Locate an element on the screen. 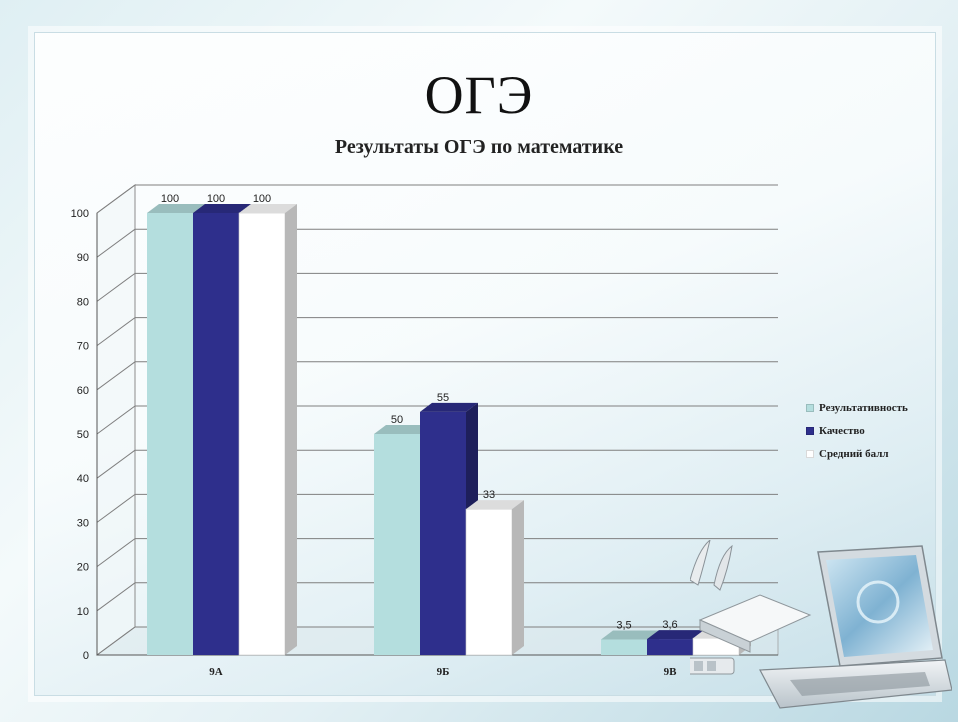 The width and height of the screenshot is (958, 722). y-tick-label: 50 is located at coordinates (83, 435).